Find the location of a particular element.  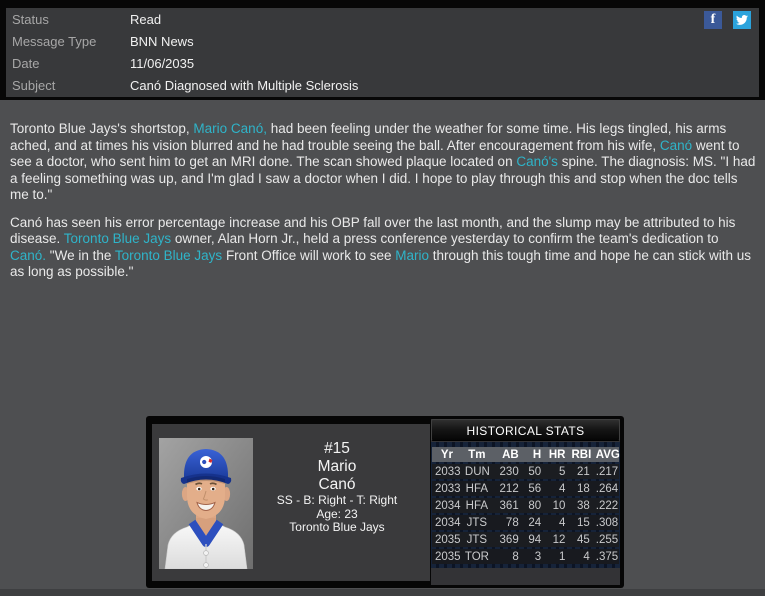

stats-col-avg: AVG is located at coordinates (606, 454).